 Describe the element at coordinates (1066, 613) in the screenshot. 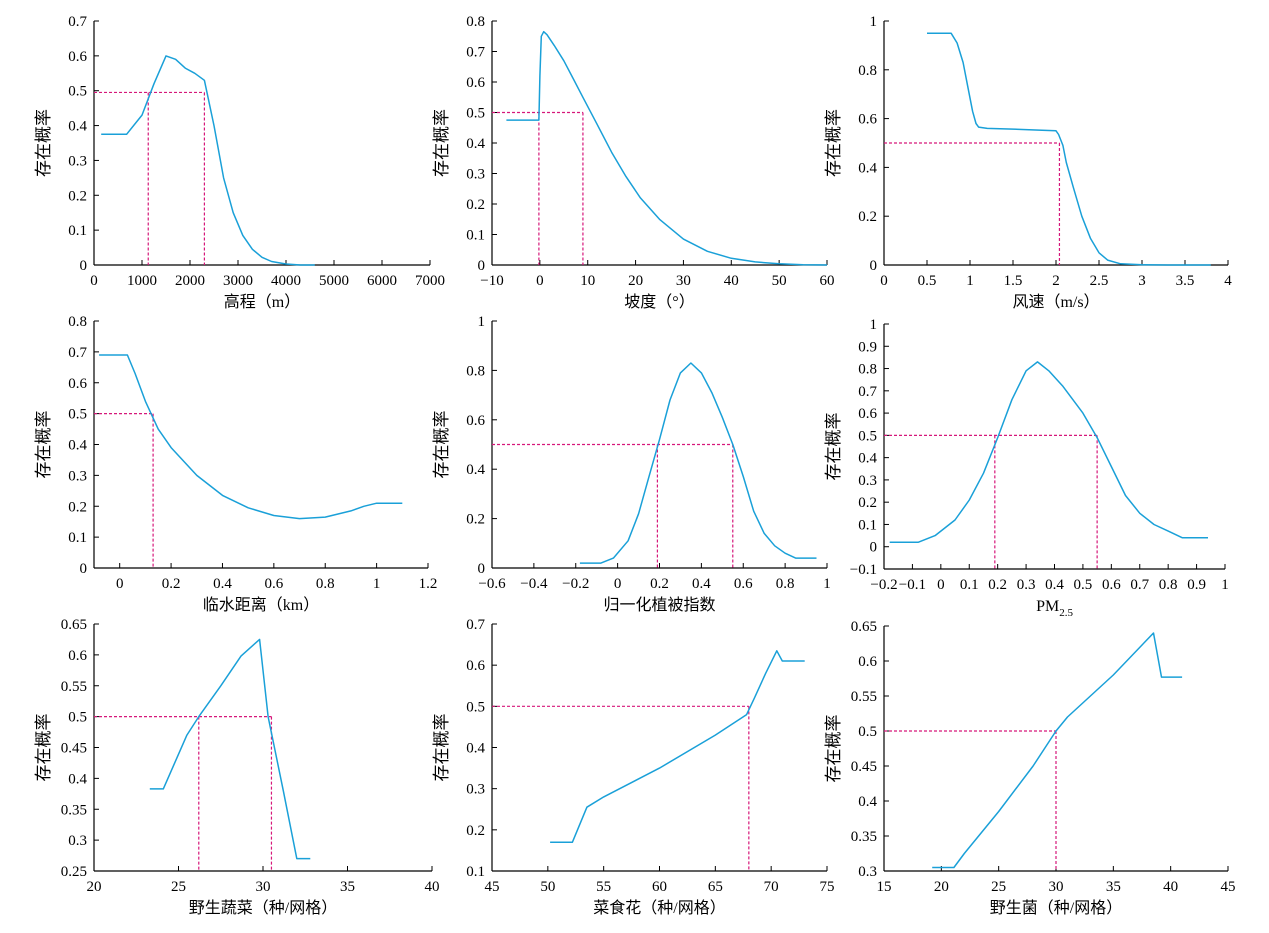

I see `x-axis-label-subscript: 2.5` at that location.